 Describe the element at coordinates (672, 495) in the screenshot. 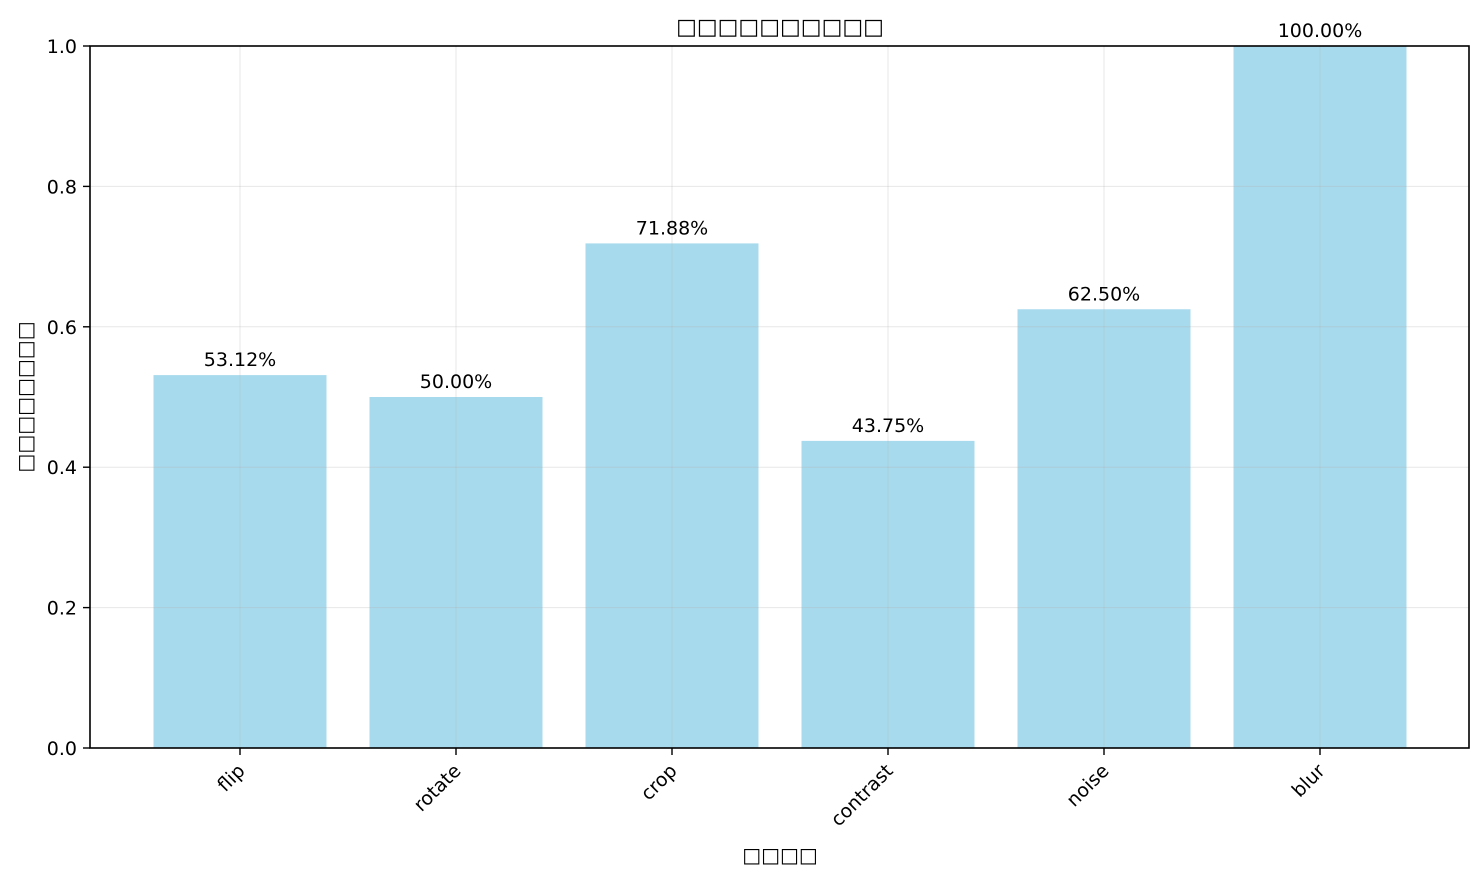

I see `bar-crop` at that location.